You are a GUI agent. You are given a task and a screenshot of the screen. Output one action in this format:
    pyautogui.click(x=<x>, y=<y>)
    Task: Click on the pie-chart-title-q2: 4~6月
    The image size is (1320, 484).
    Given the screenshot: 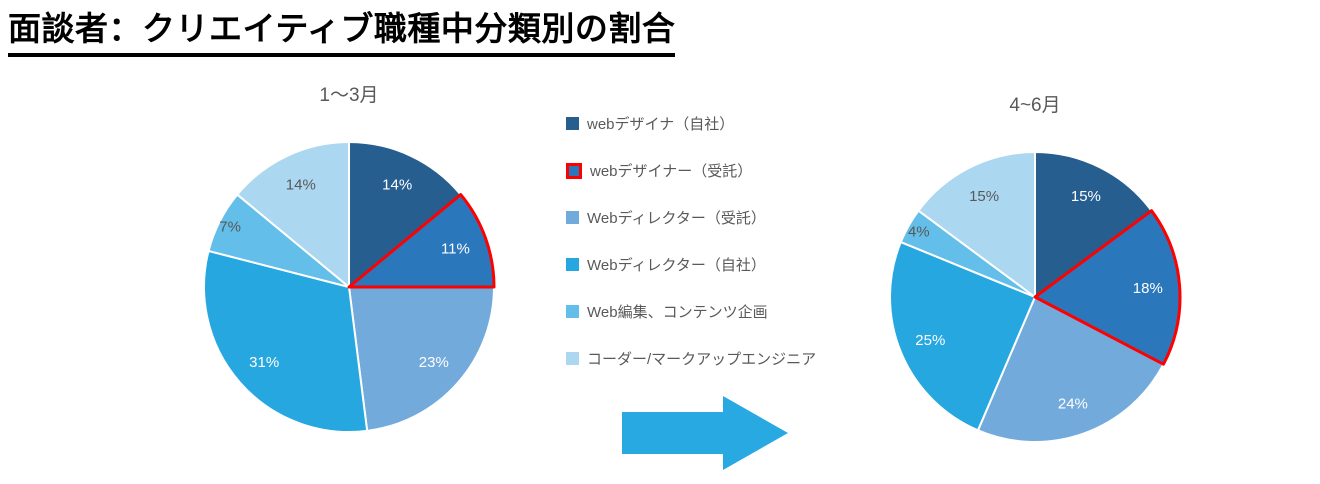 What is the action you would take?
    pyautogui.click(x=1035, y=105)
    